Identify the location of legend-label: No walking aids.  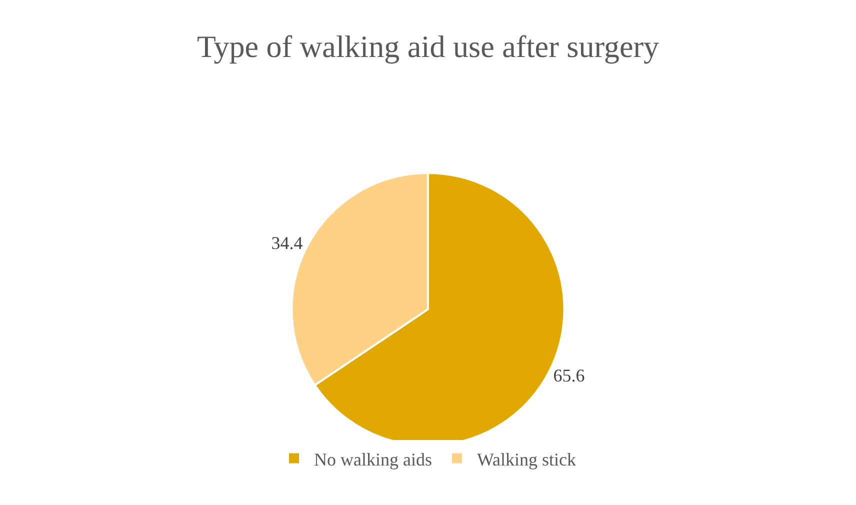
(373, 459).